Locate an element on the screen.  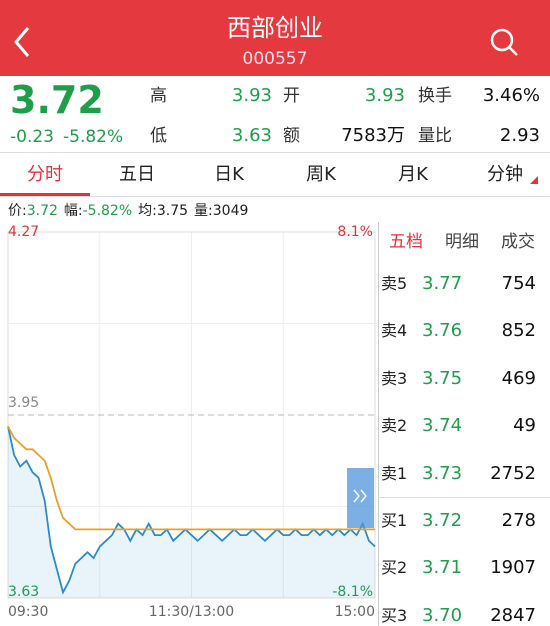
info-value: -5.82% is located at coordinates (107, 211).